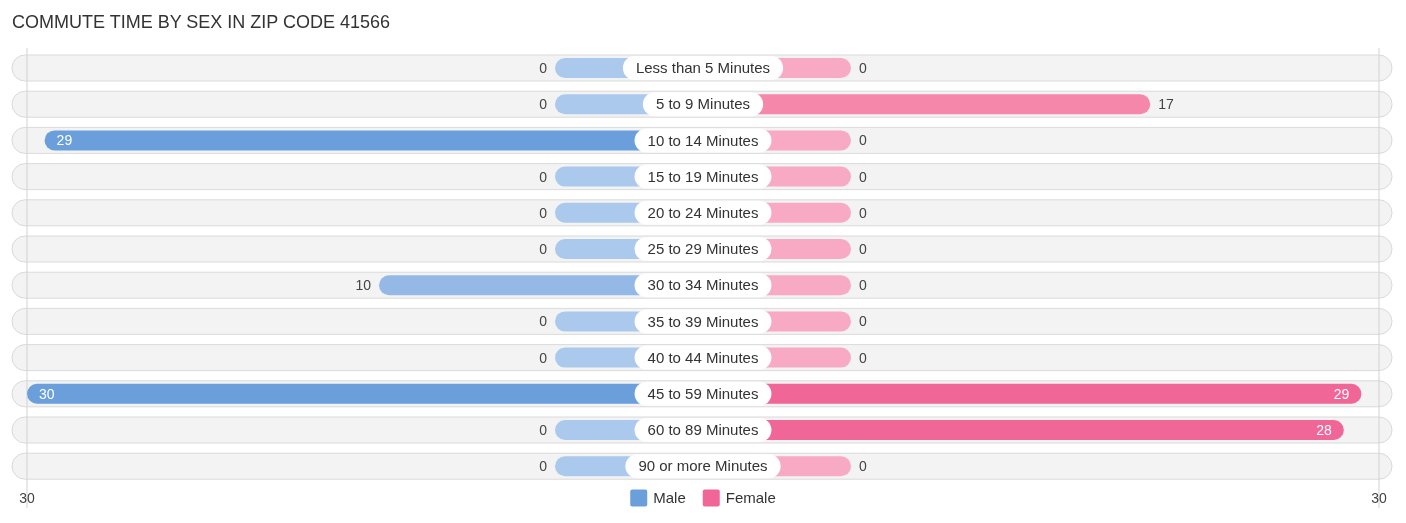 The image size is (1406, 523). What do you see at coordinates (703, 321) in the screenshot?
I see `y-tick-label: 35 to 39 Minutes` at bounding box center [703, 321].